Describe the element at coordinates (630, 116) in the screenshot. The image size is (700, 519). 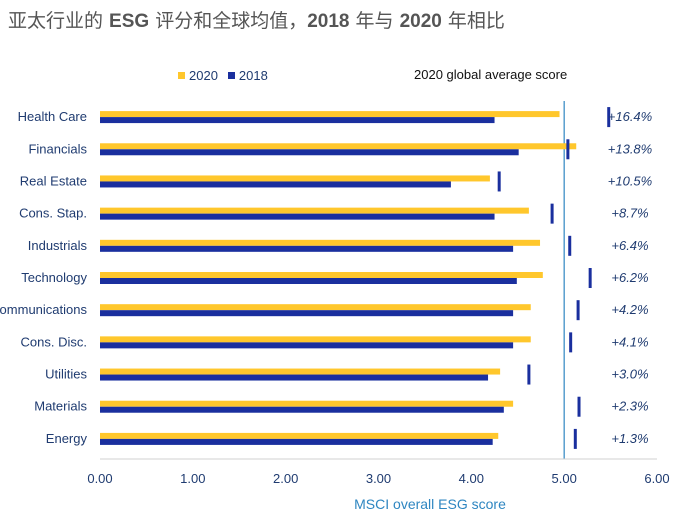
I see `pct-change-label: +16.4%` at that location.